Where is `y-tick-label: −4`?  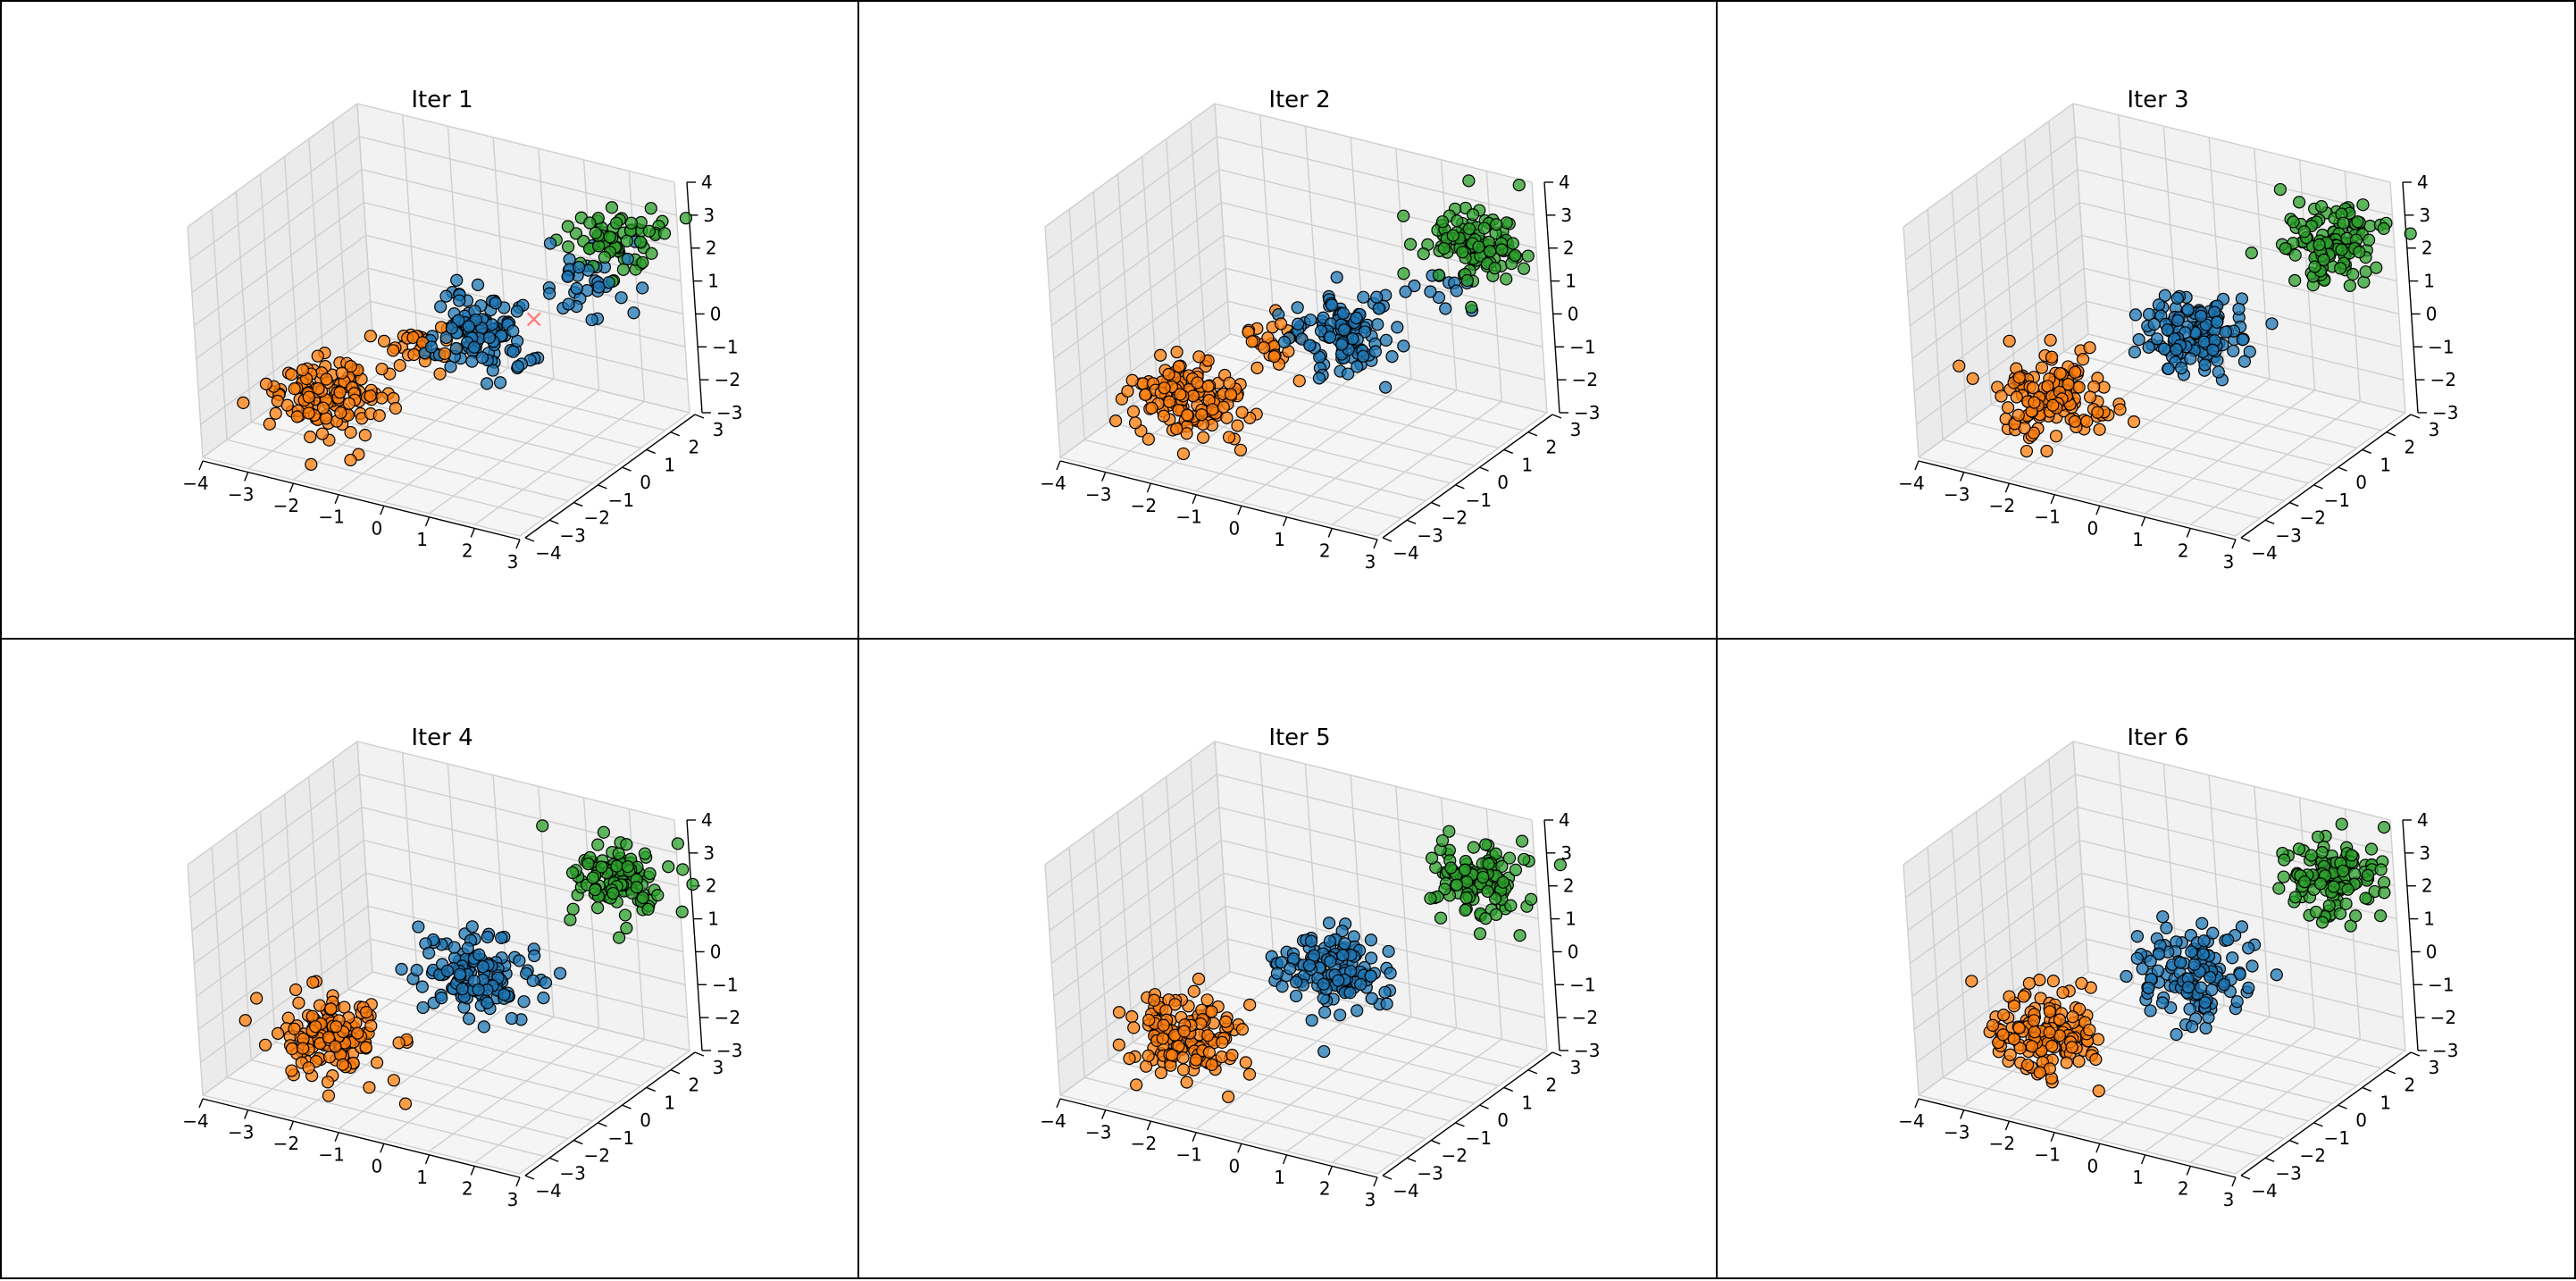
y-tick-label: −4 is located at coordinates (2264, 553).